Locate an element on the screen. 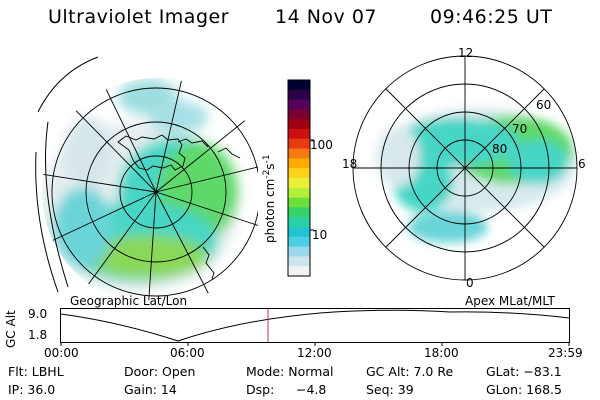 This screenshot has height=400, width=600. date-label: 14 Nov 07 is located at coordinates (326, 17).